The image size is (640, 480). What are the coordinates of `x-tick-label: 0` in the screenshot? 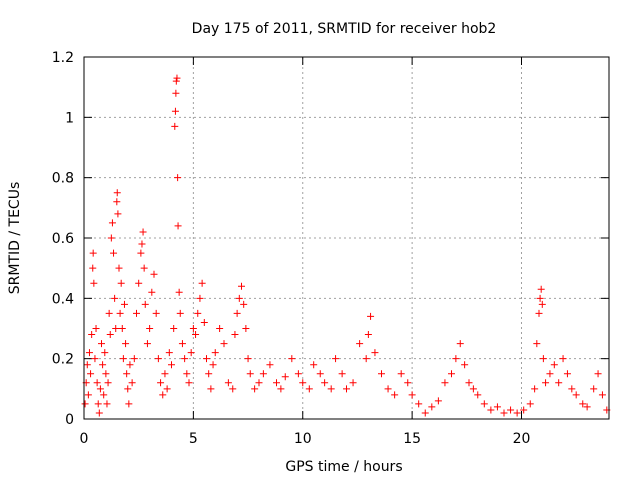 It's located at (84, 439).